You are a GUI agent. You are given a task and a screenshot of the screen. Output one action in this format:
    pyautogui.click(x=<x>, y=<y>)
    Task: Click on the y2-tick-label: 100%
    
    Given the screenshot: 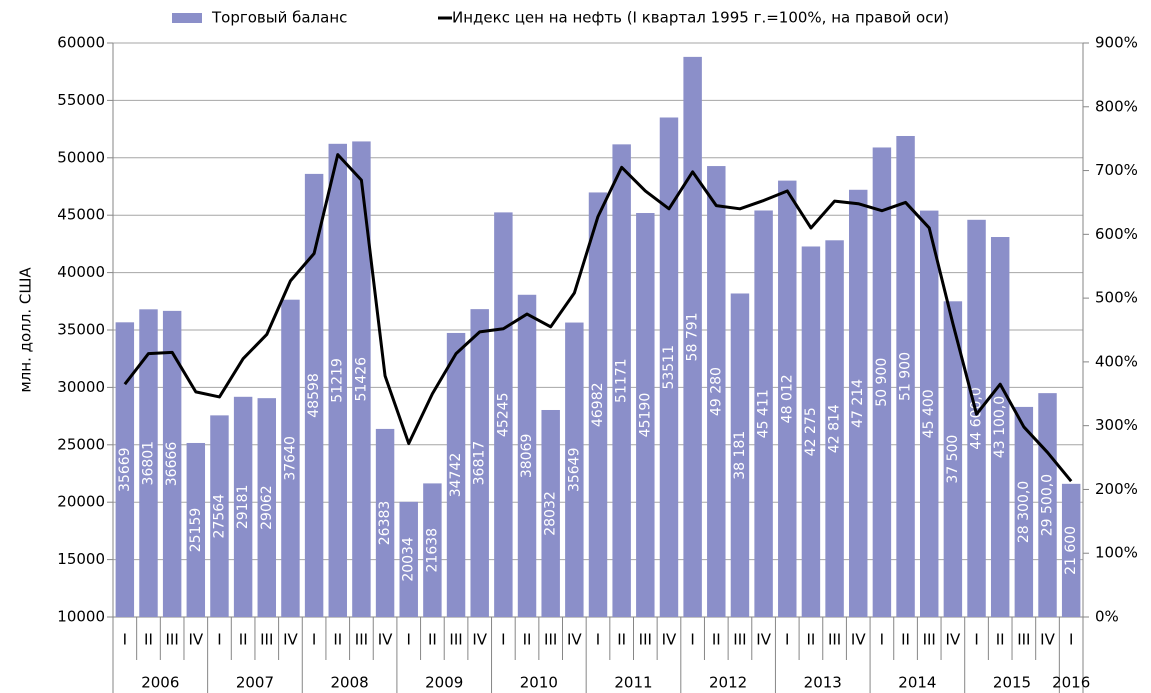 What is the action you would take?
    pyautogui.click(x=1116, y=553)
    